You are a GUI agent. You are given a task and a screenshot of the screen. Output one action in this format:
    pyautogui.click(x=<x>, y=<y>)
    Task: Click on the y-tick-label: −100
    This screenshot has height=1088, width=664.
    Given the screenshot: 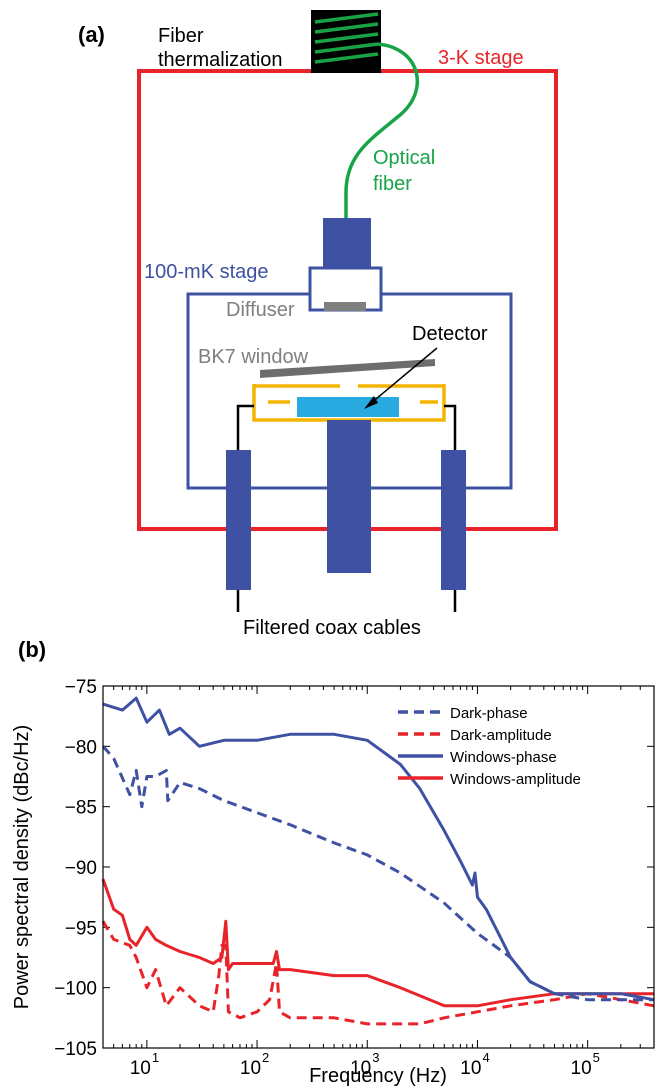 What is the action you would take?
    pyautogui.click(x=75, y=989)
    